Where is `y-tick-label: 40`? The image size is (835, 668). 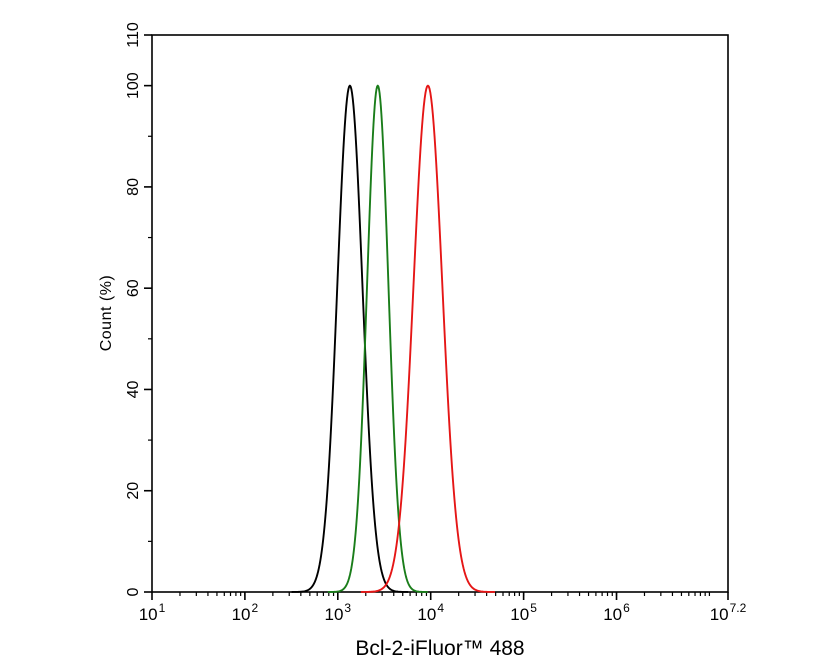 y-tick-label: 40 is located at coordinates (133, 389).